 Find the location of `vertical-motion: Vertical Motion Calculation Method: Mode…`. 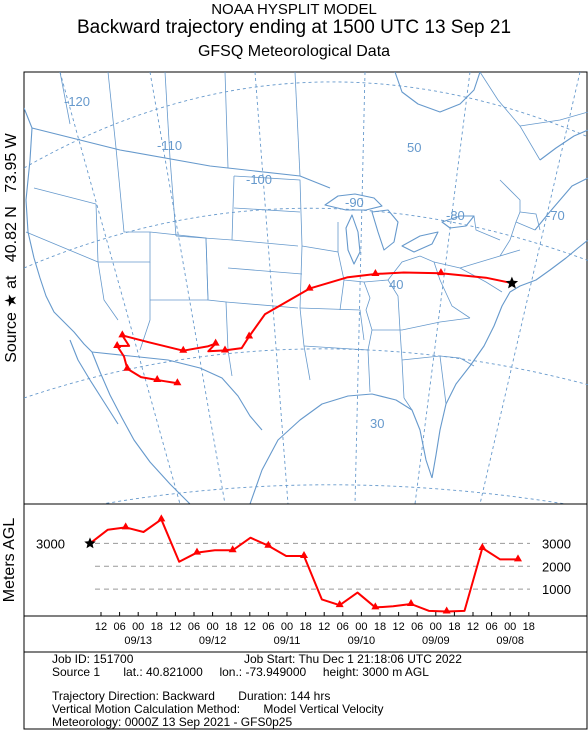

vertical-motion: Vertical Motion Calculation Method: Mode… is located at coordinates (218, 709).